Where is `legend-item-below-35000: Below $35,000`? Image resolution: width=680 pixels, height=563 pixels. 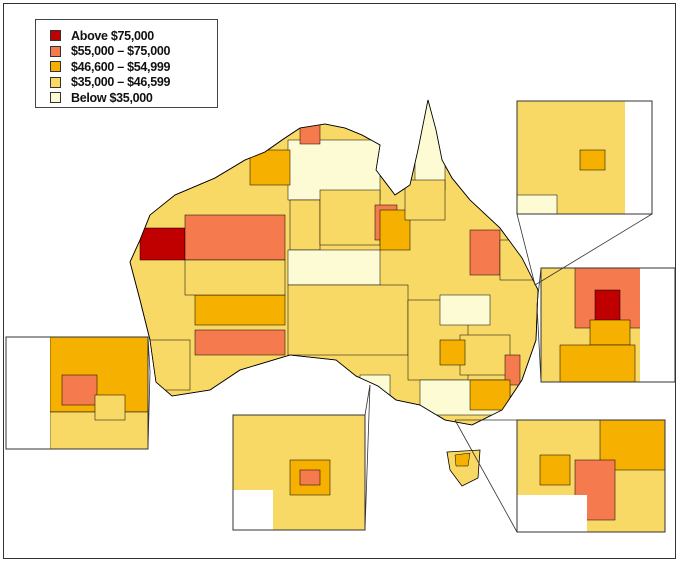 legend-item-below-35000: Below $35,000 is located at coordinates (133, 98).